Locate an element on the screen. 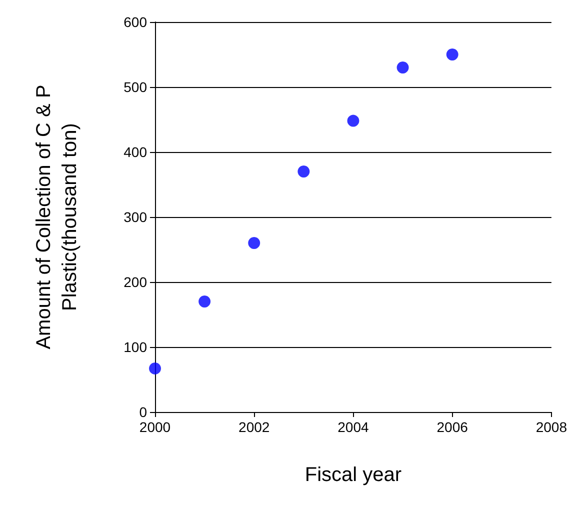 This screenshot has width=578, height=508. x-tick-label: 2006 is located at coordinates (452, 427).